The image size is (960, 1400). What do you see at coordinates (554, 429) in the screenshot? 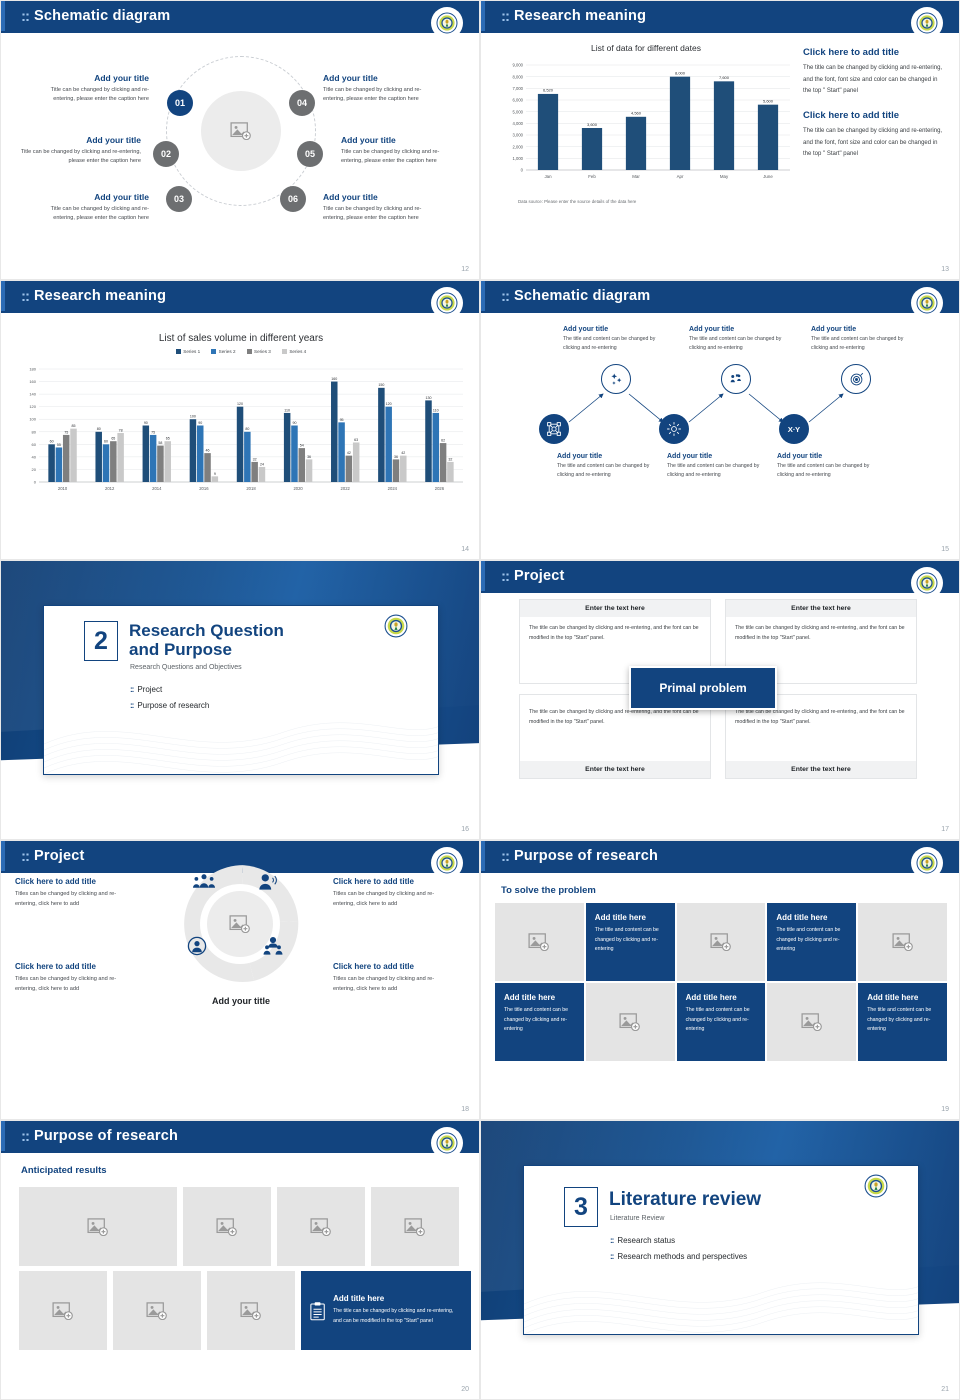
I see `network-icon` at bounding box center [554, 429].